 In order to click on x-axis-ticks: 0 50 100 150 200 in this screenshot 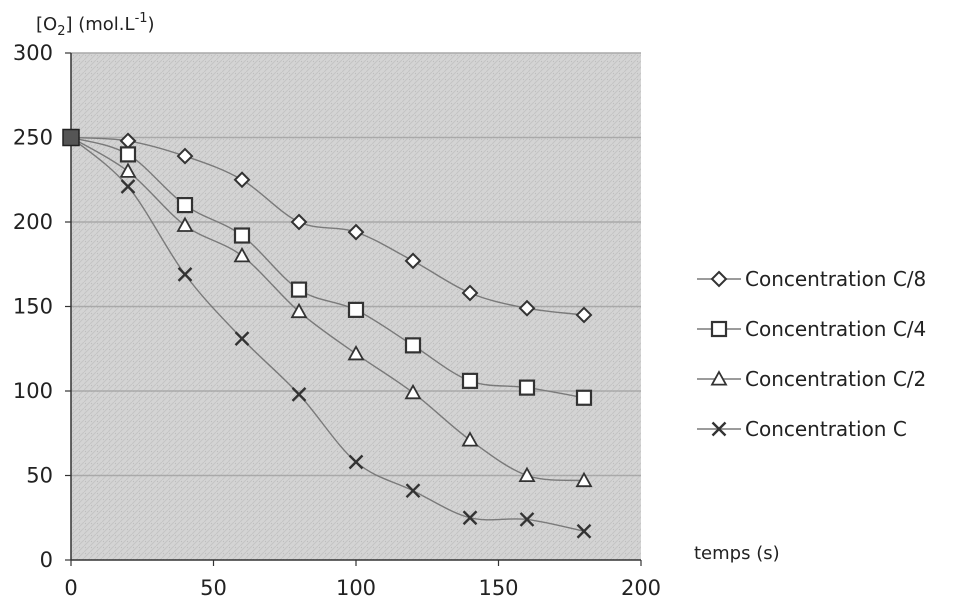, I will do `click(362, 580)`.